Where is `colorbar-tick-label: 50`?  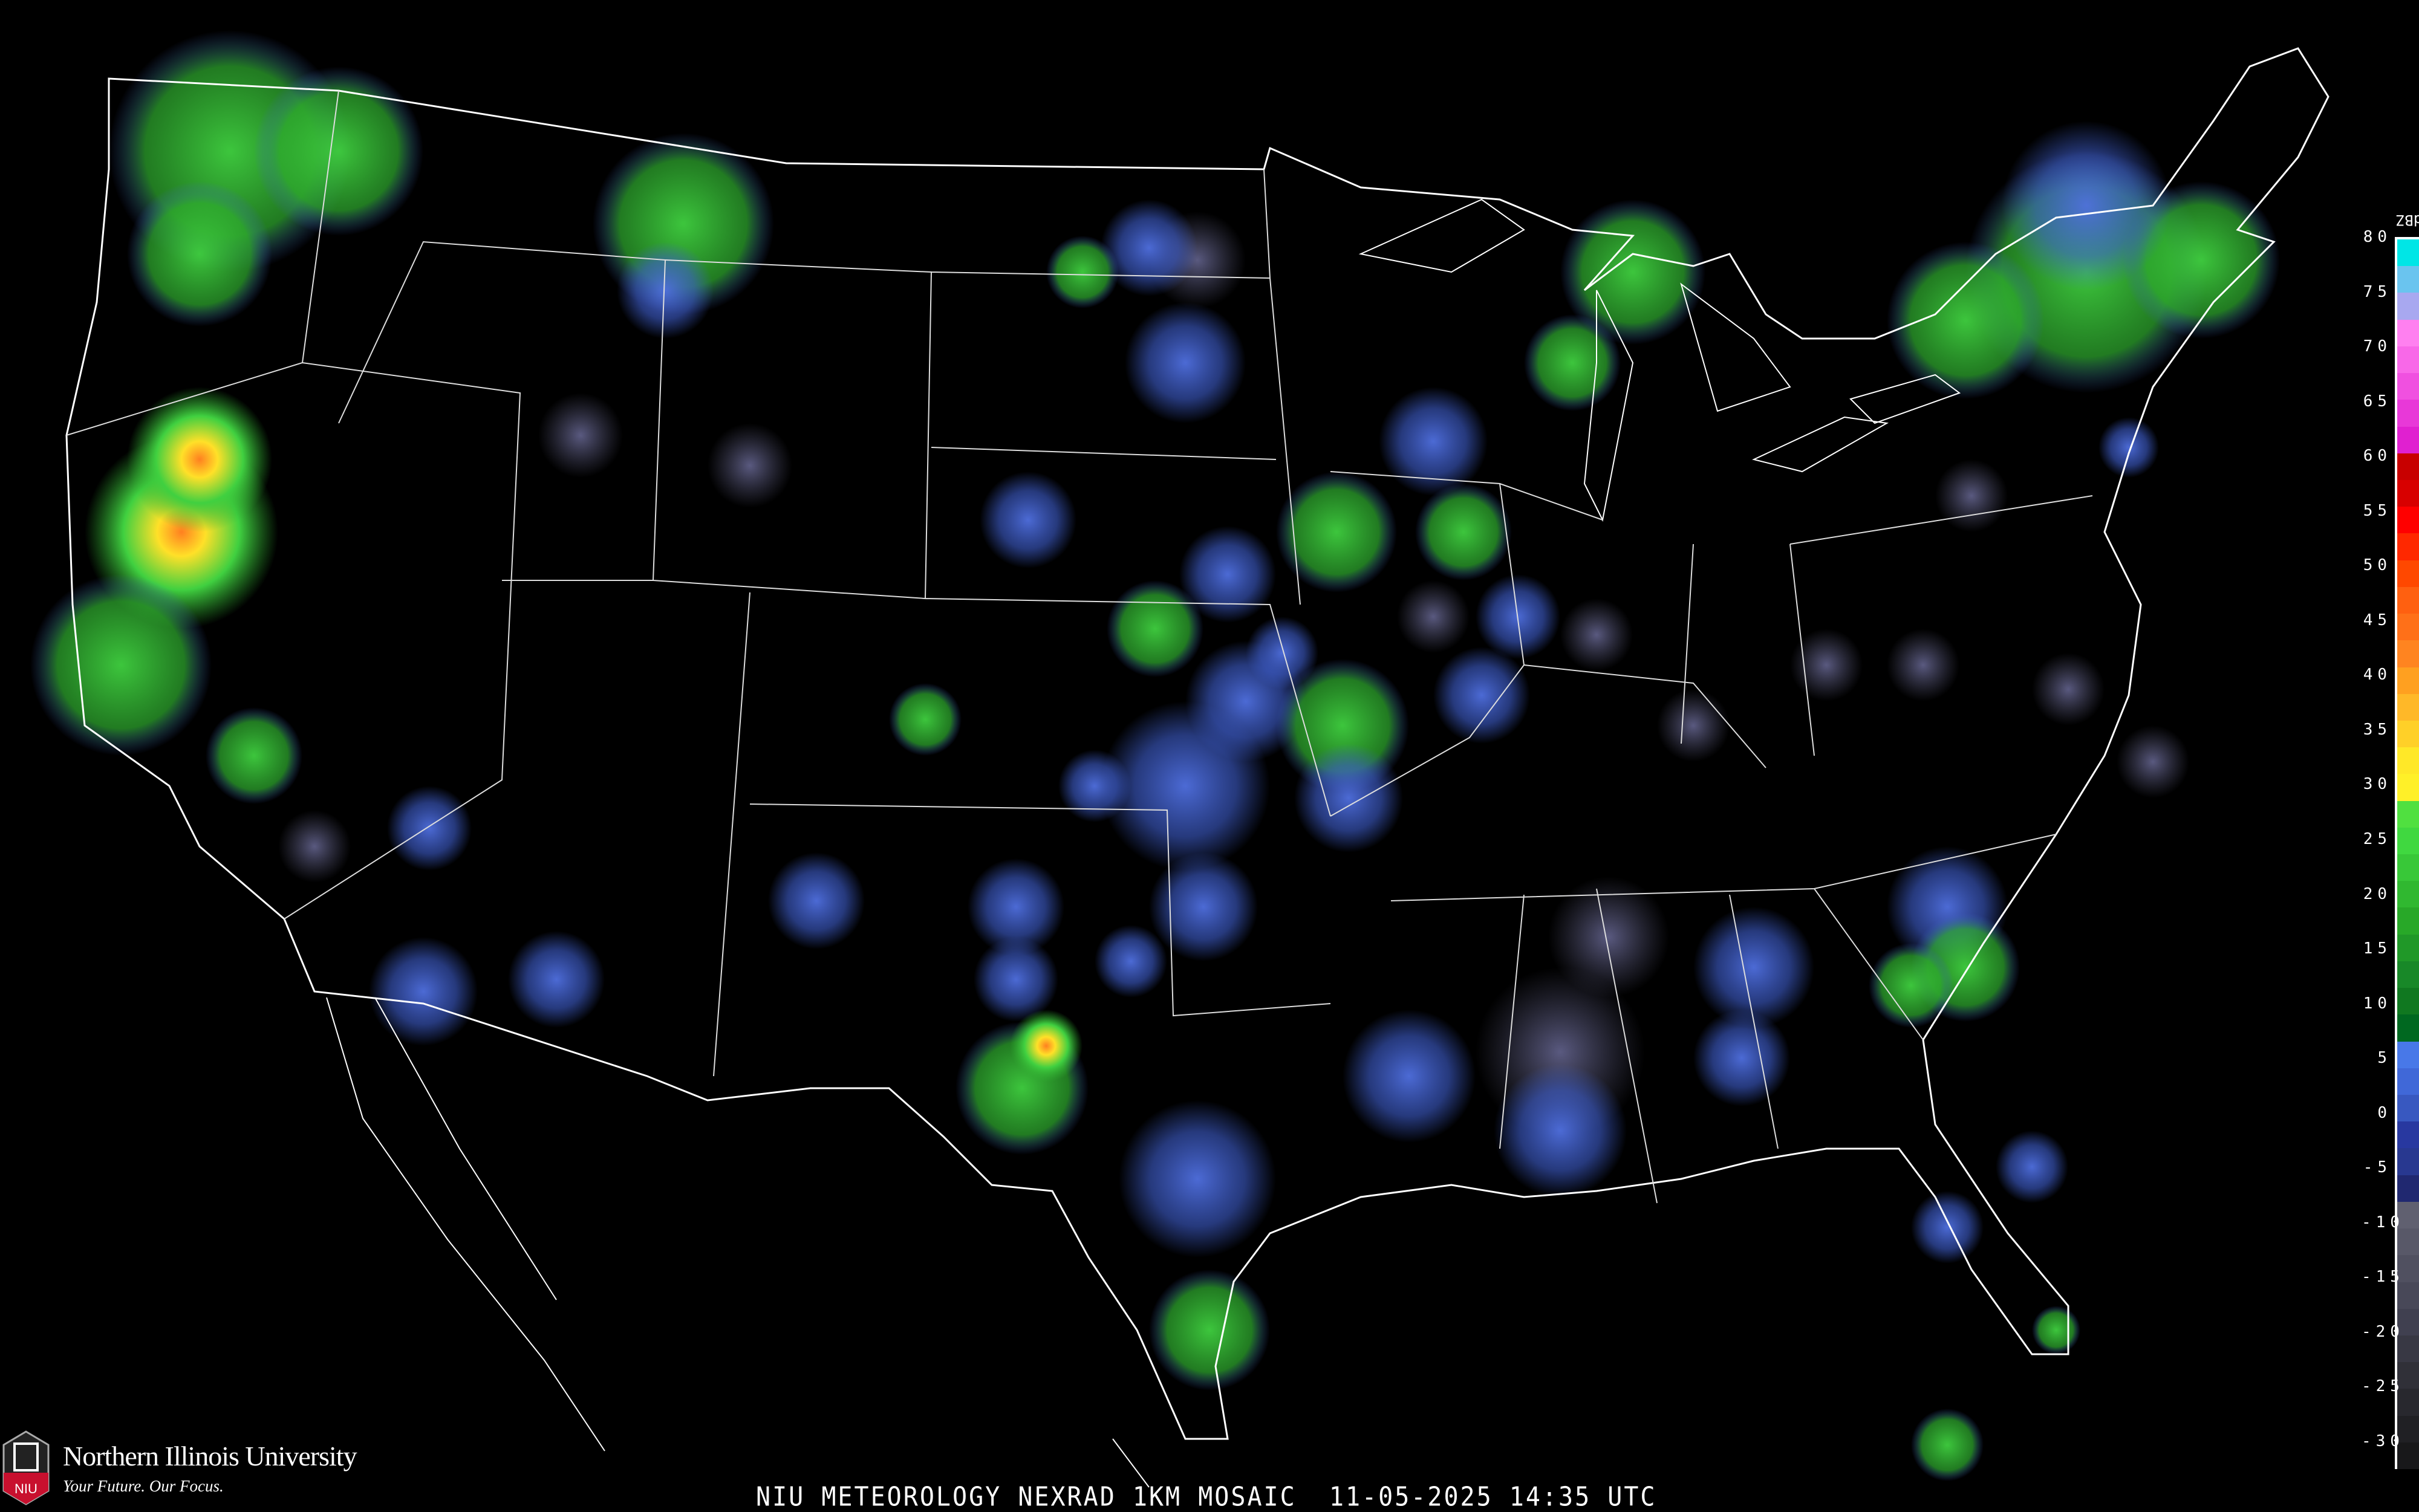
colorbar-tick-label: 50 is located at coordinates (2377, 565).